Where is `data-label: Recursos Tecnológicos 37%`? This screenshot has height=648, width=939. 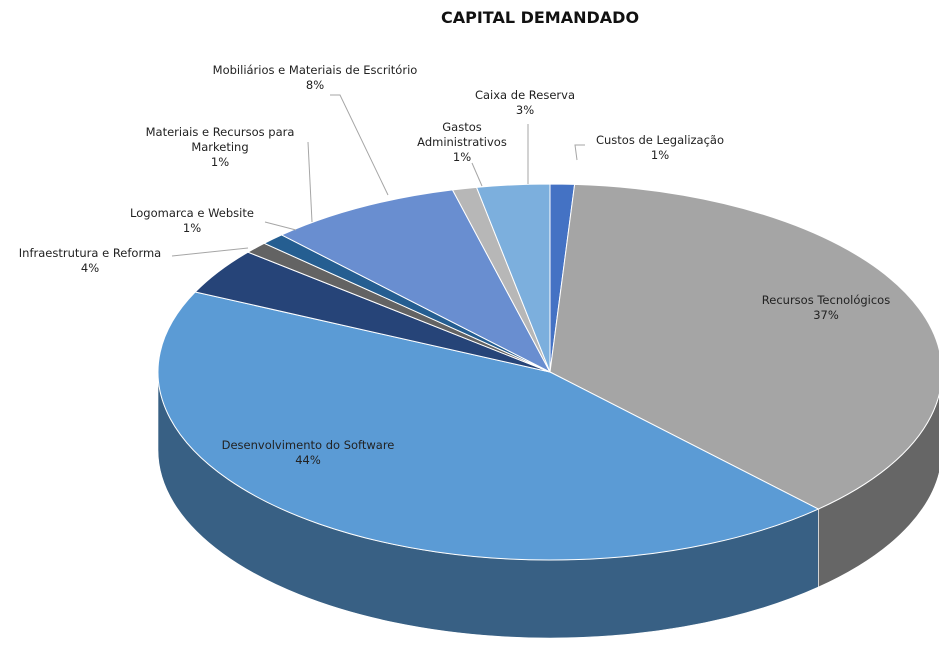 data-label: Recursos Tecnológicos 37% is located at coordinates (826, 308).